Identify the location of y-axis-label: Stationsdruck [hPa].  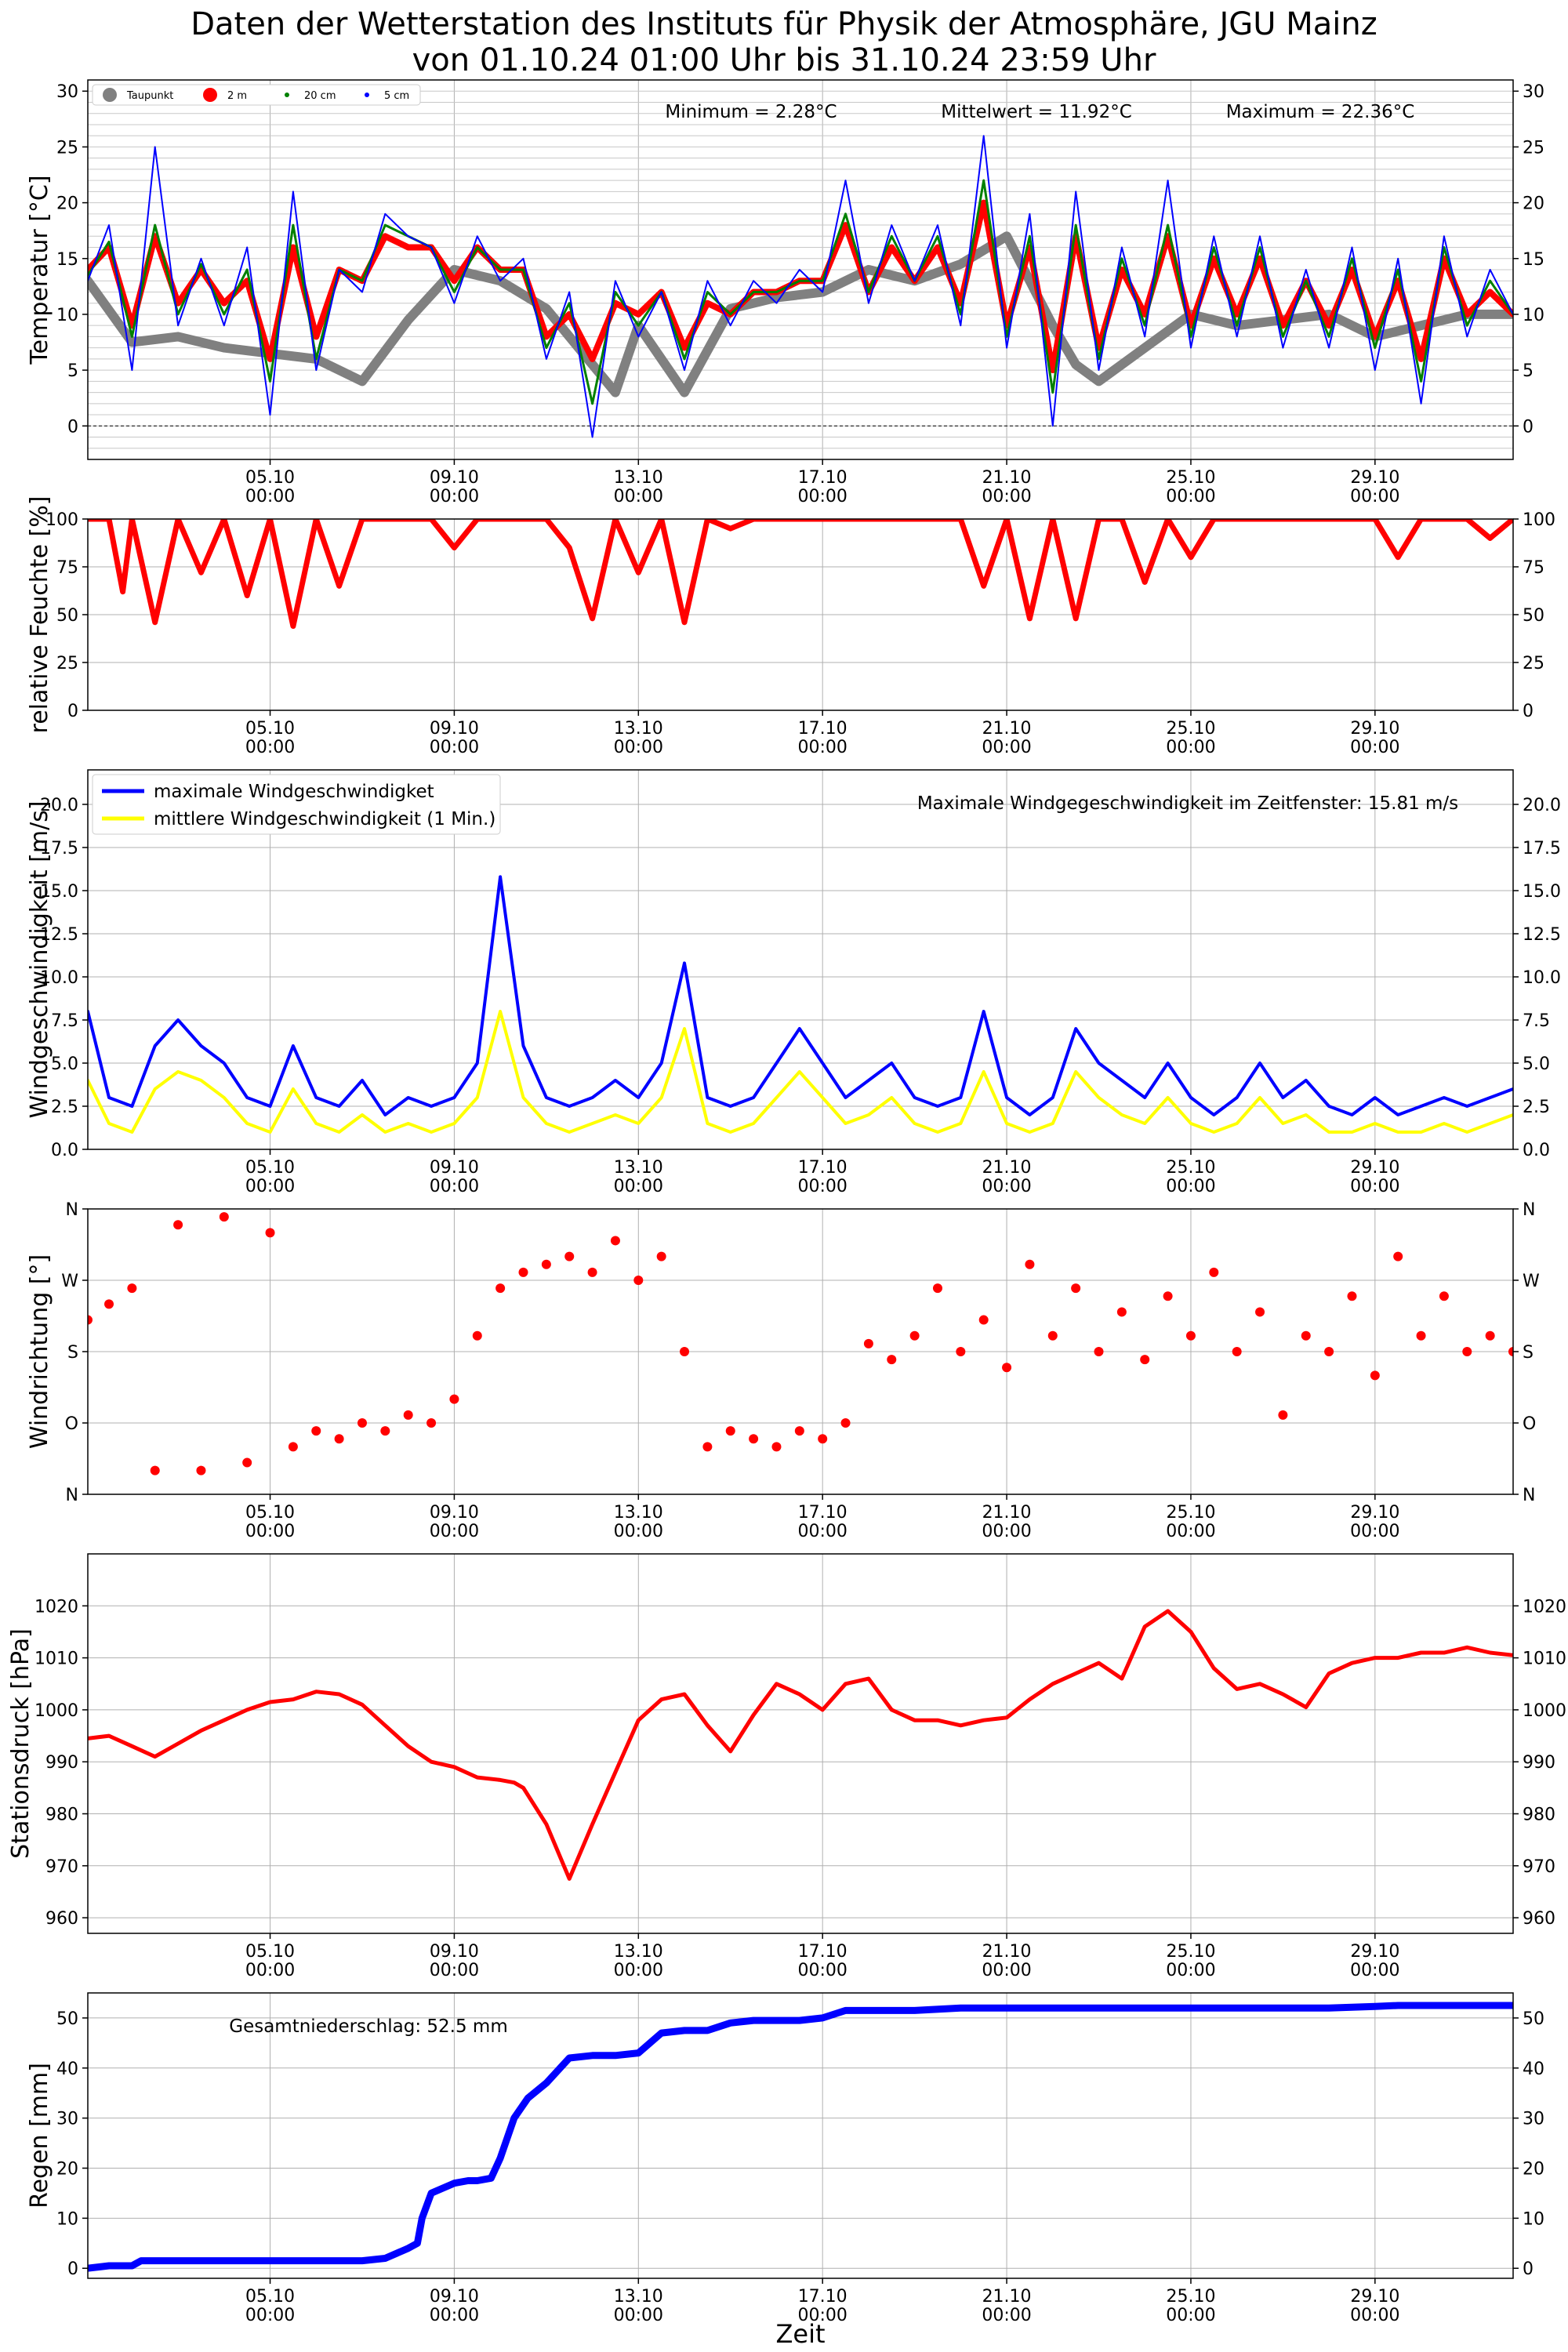
(20, 1743).